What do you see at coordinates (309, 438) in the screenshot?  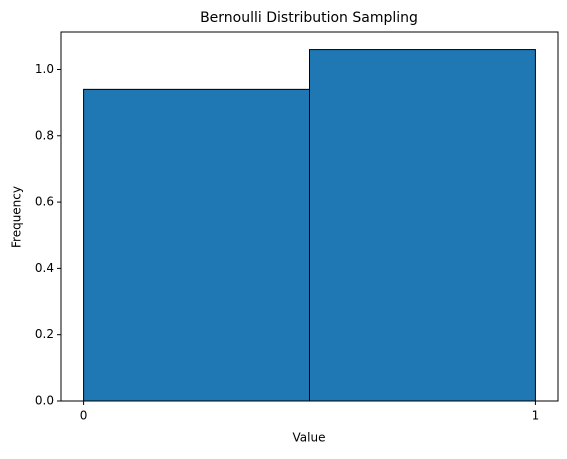 I see `x-axis-label: Value` at bounding box center [309, 438].